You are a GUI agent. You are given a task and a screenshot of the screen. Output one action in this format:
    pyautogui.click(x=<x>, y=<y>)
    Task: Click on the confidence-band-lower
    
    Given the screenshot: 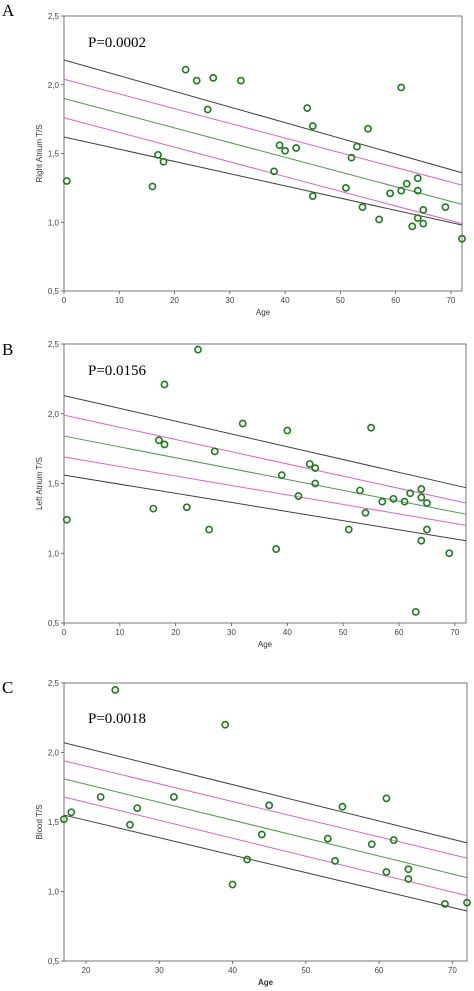 What is the action you would take?
    pyautogui.click(x=265, y=491)
    